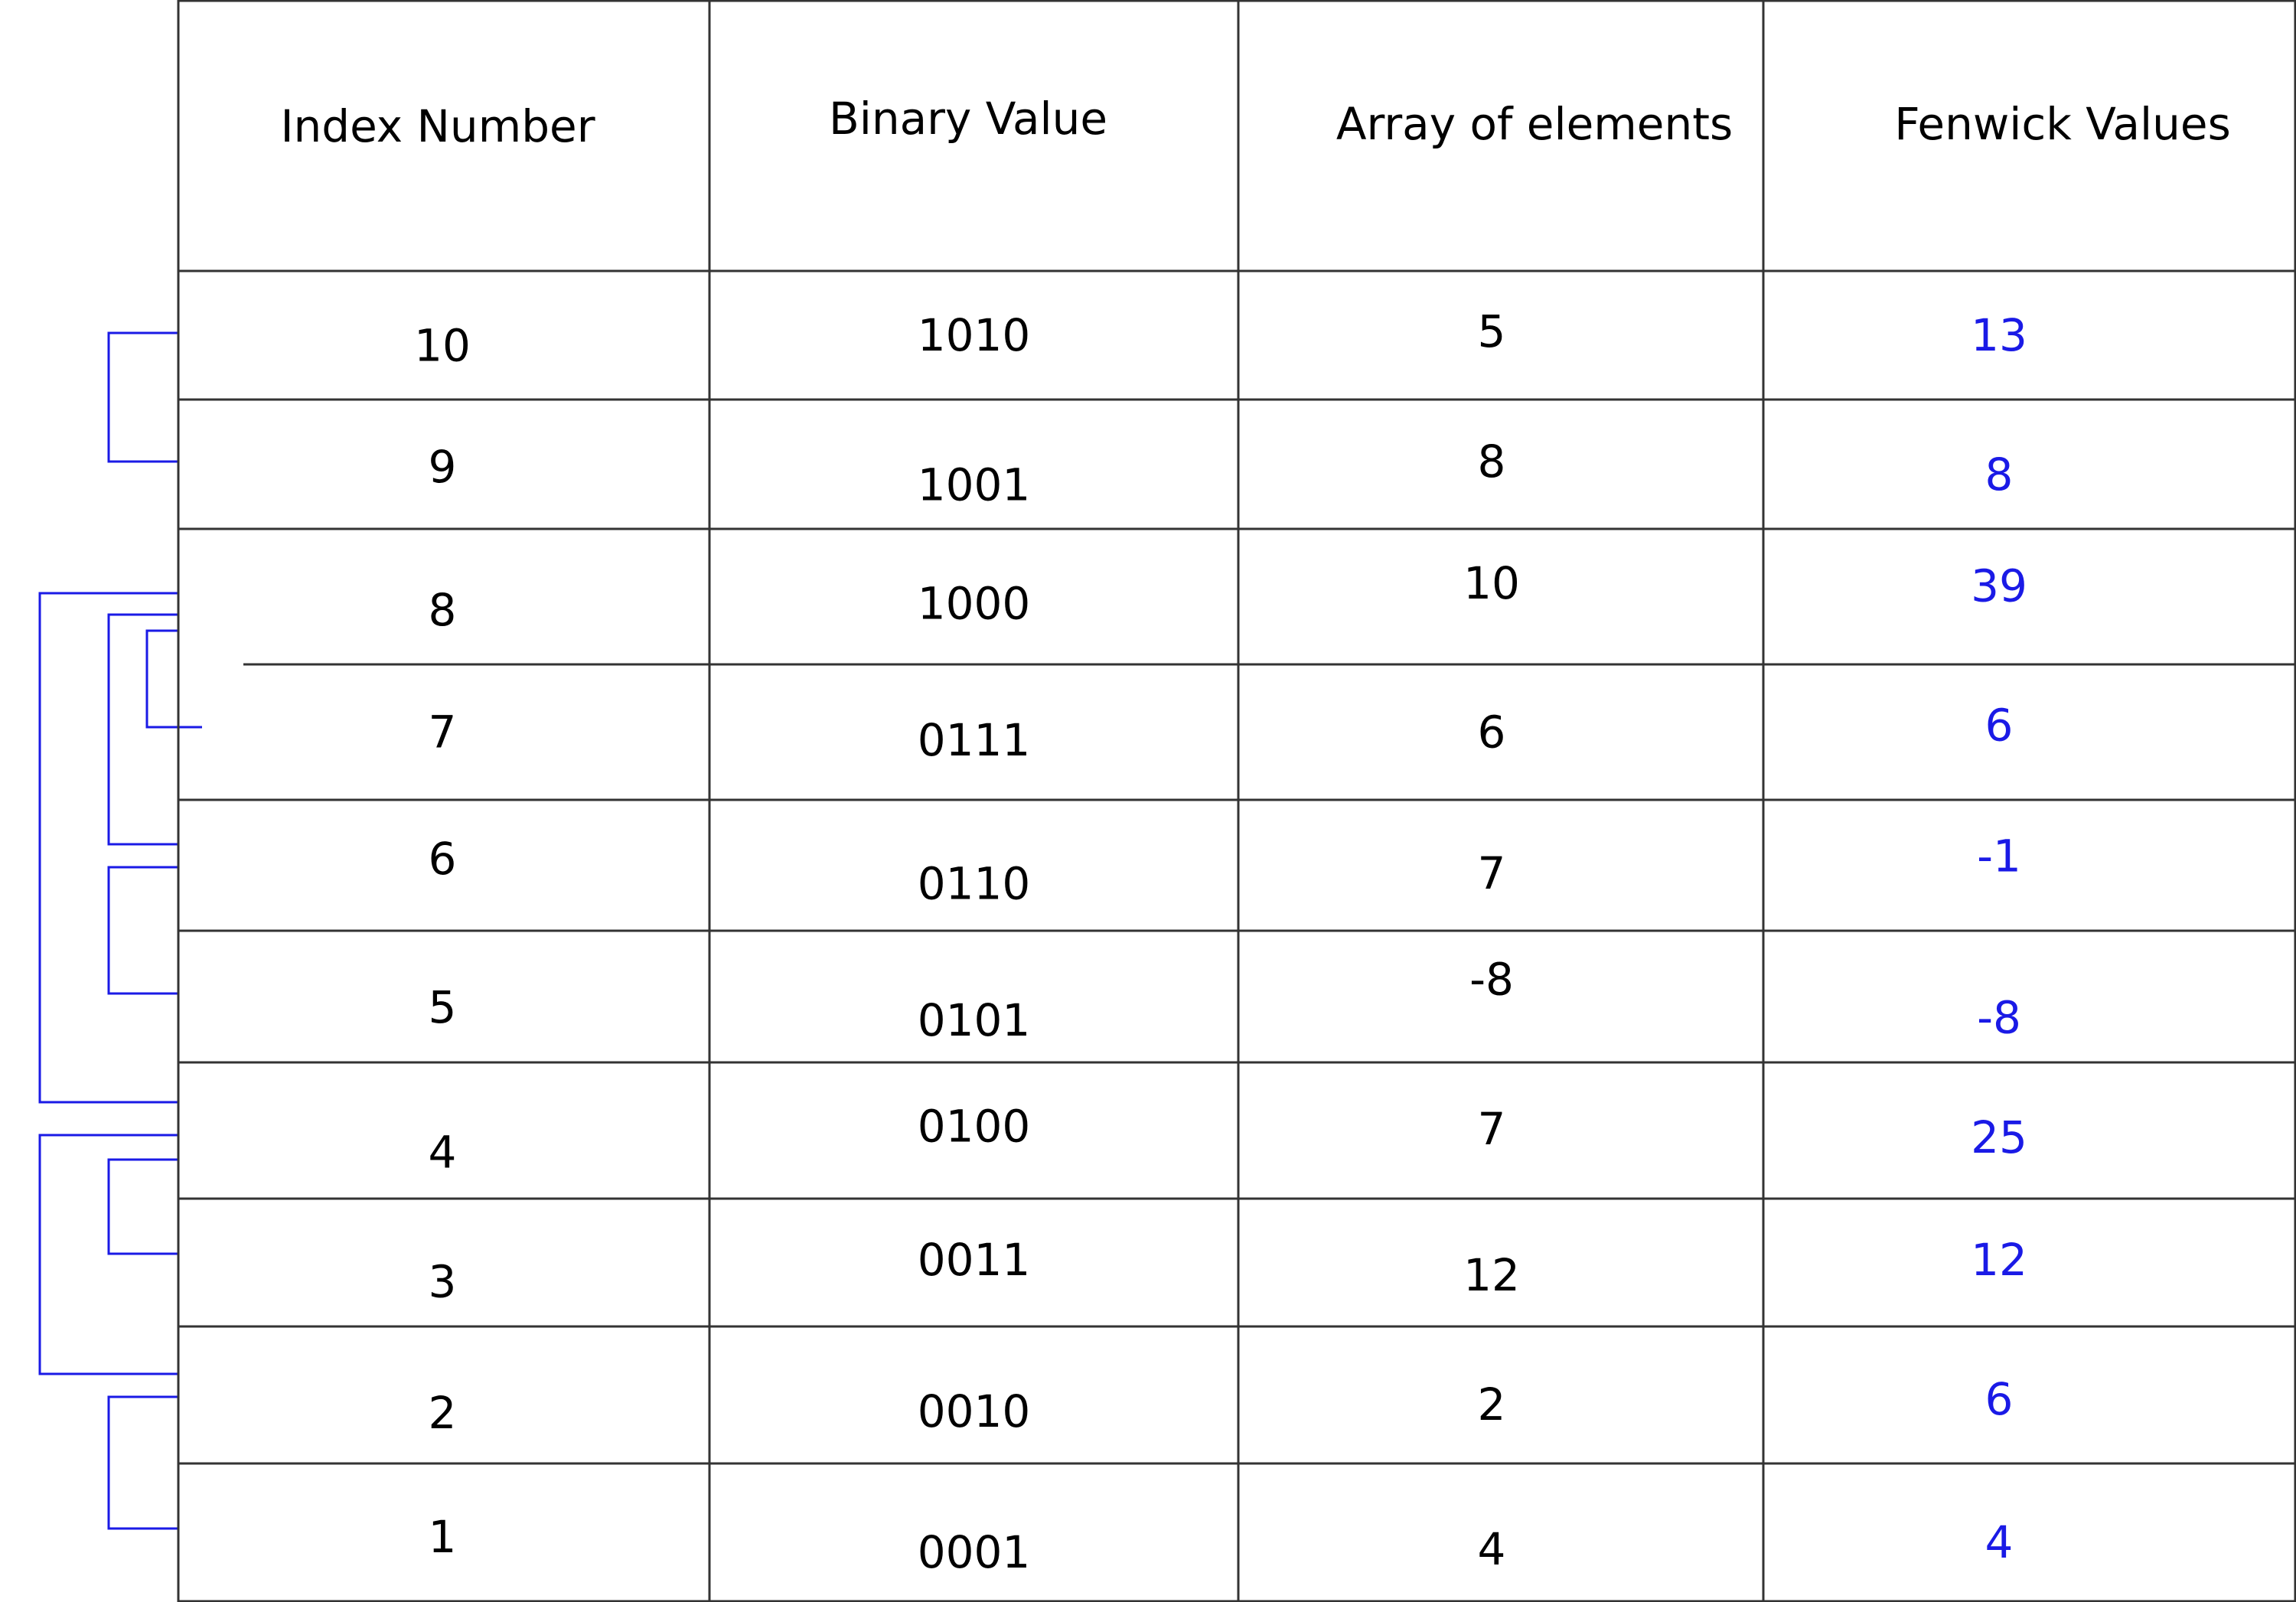 The width and height of the screenshot is (2296, 1602). I want to click on cell-binary: 0111, so click(974, 740).